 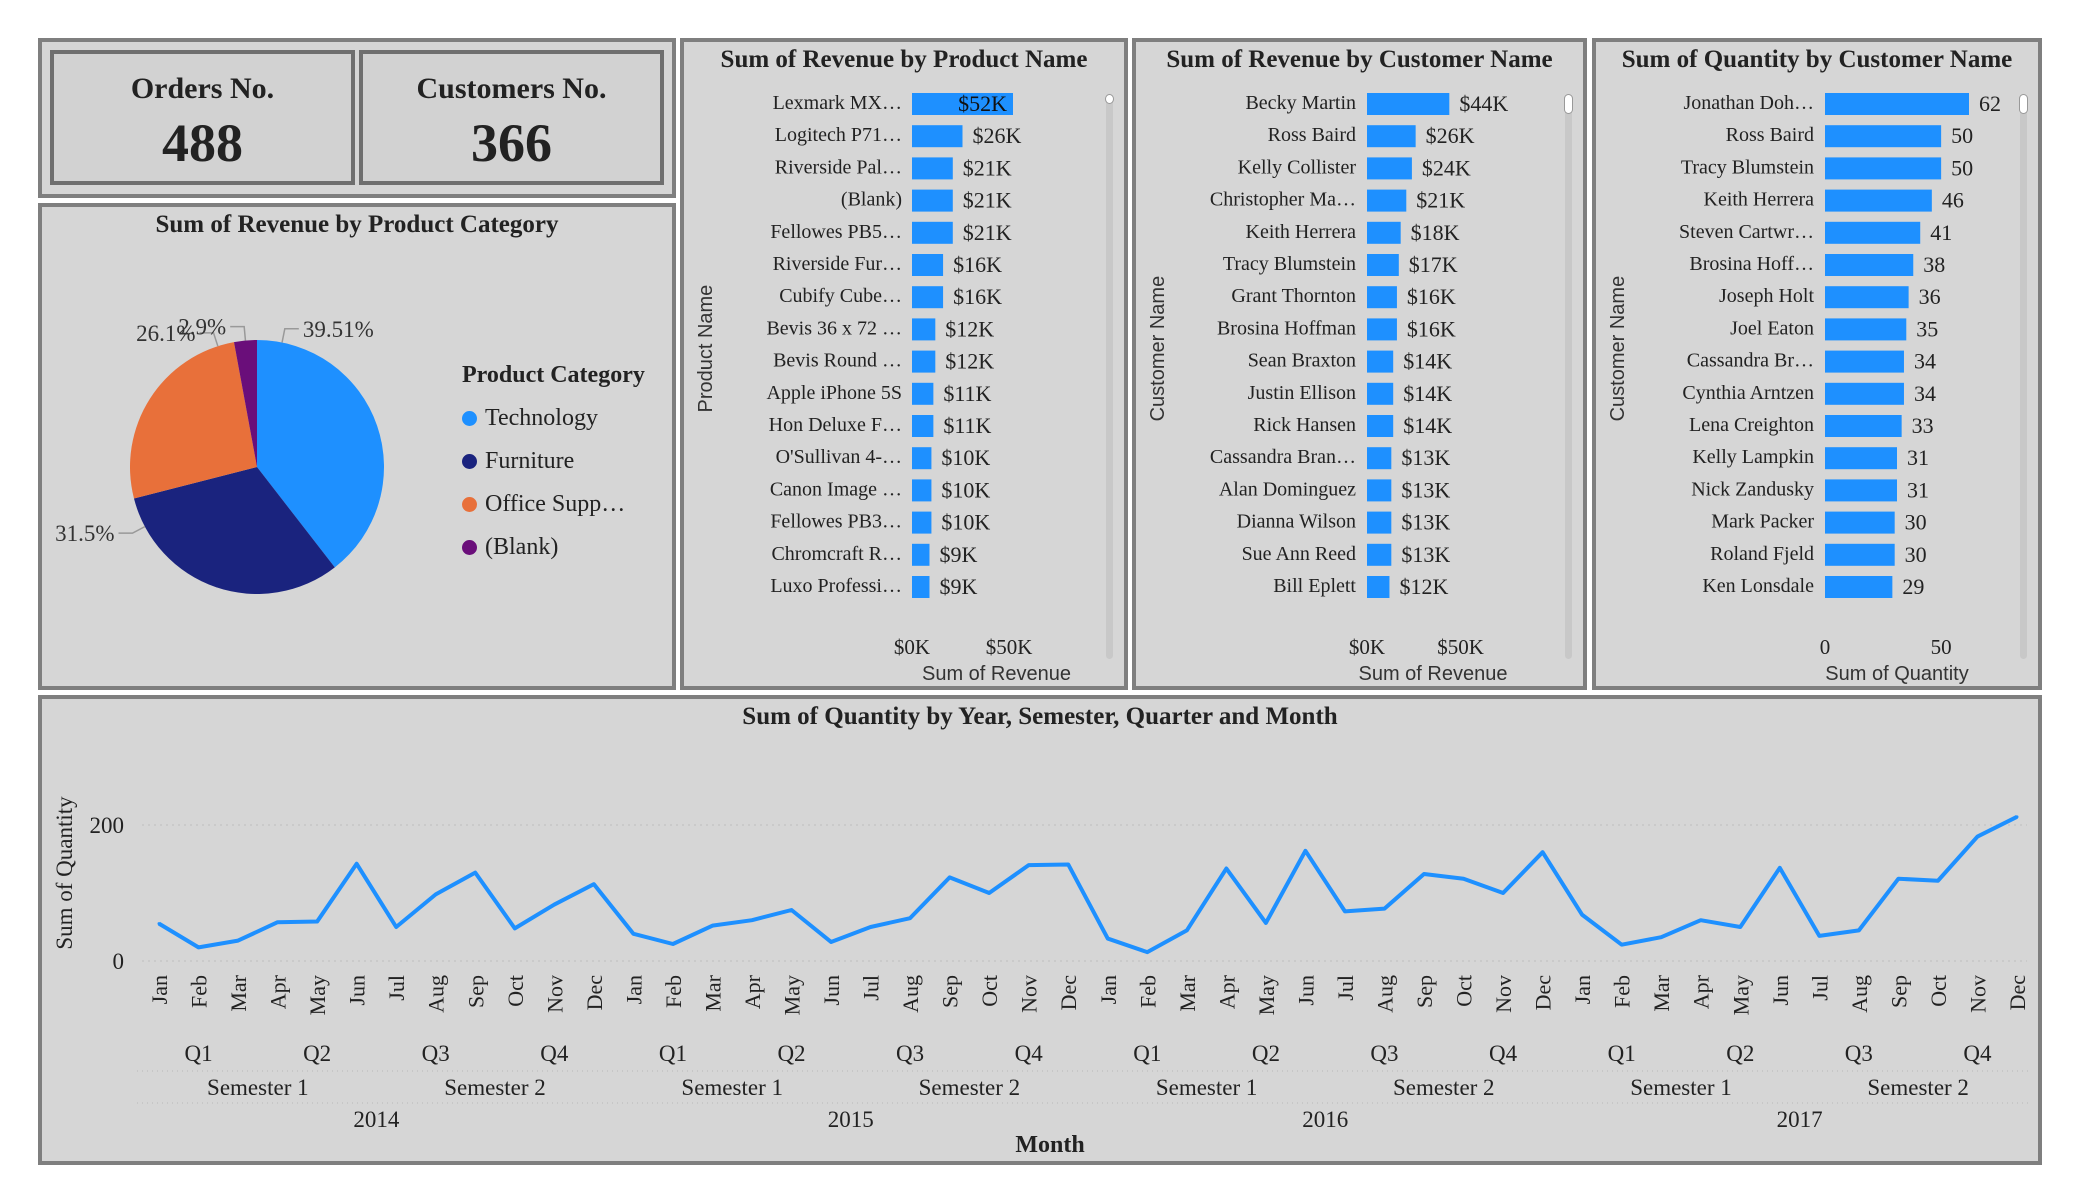 What do you see at coordinates (1953, 200) in the screenshot?
I see `bar-data-label: 46` at bounding box center [1953, 200].